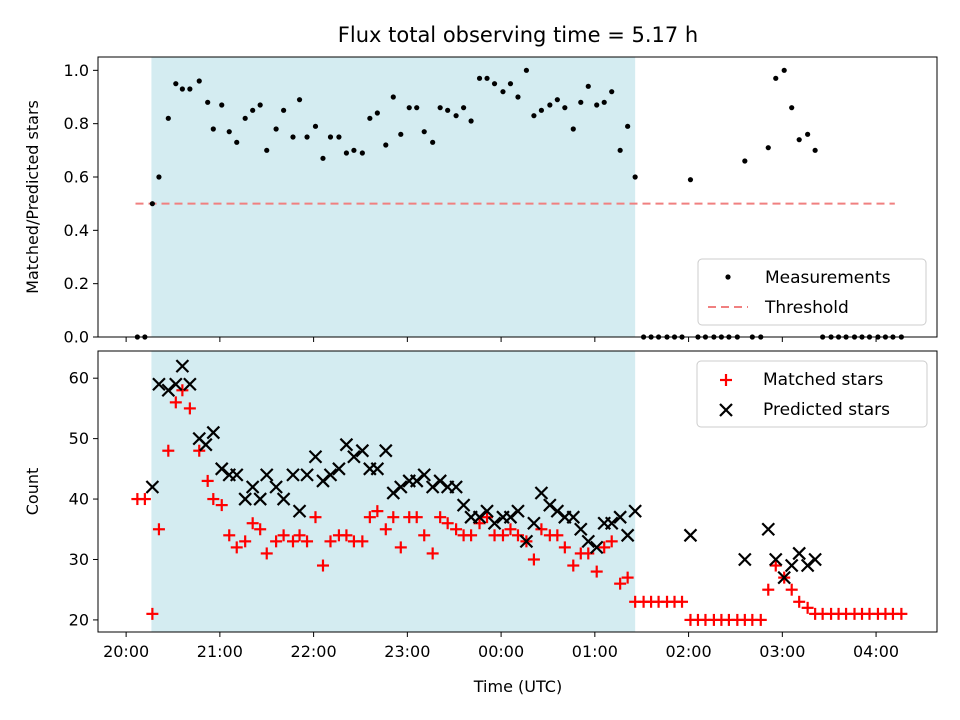 The width and height of the screenshot is (960, 720). Describe the element at coordinates (79, 499) in the screenshot. I see `bot-y-tick-label: 40` at that location.